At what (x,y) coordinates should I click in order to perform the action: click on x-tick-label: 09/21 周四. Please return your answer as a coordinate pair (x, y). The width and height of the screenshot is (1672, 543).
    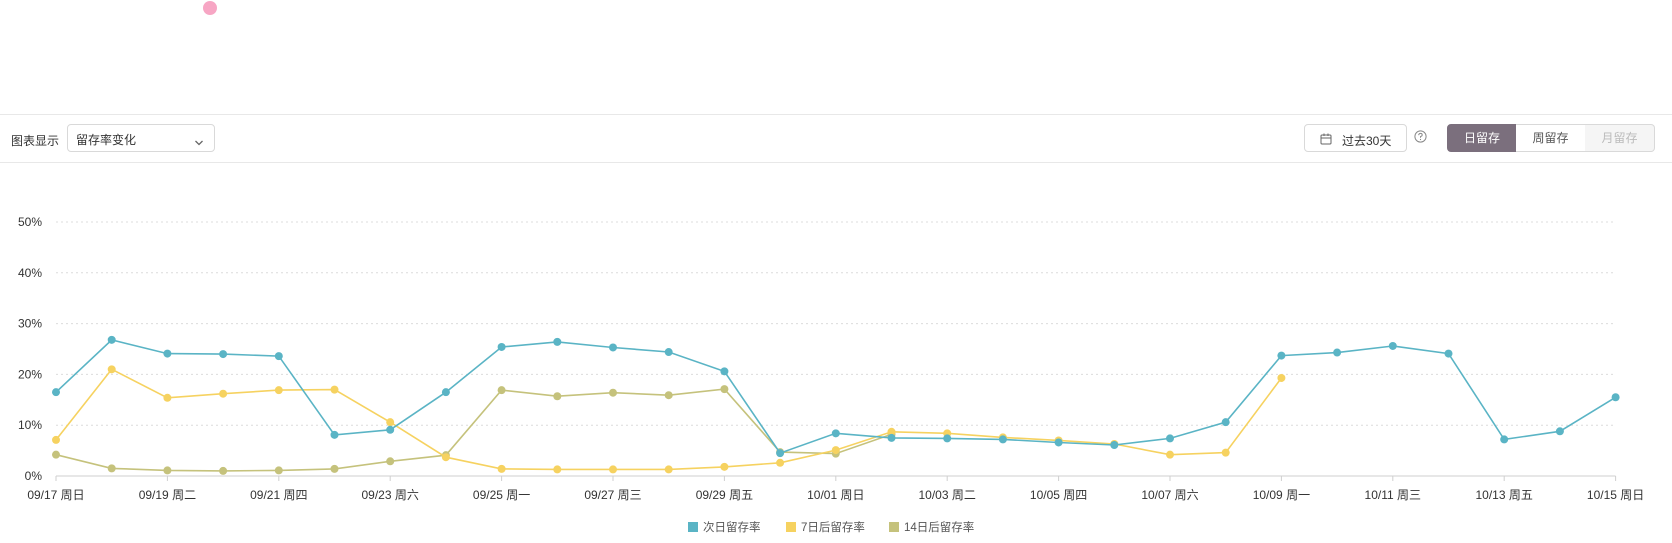
    Looking at the image, I should click on (278, 495).